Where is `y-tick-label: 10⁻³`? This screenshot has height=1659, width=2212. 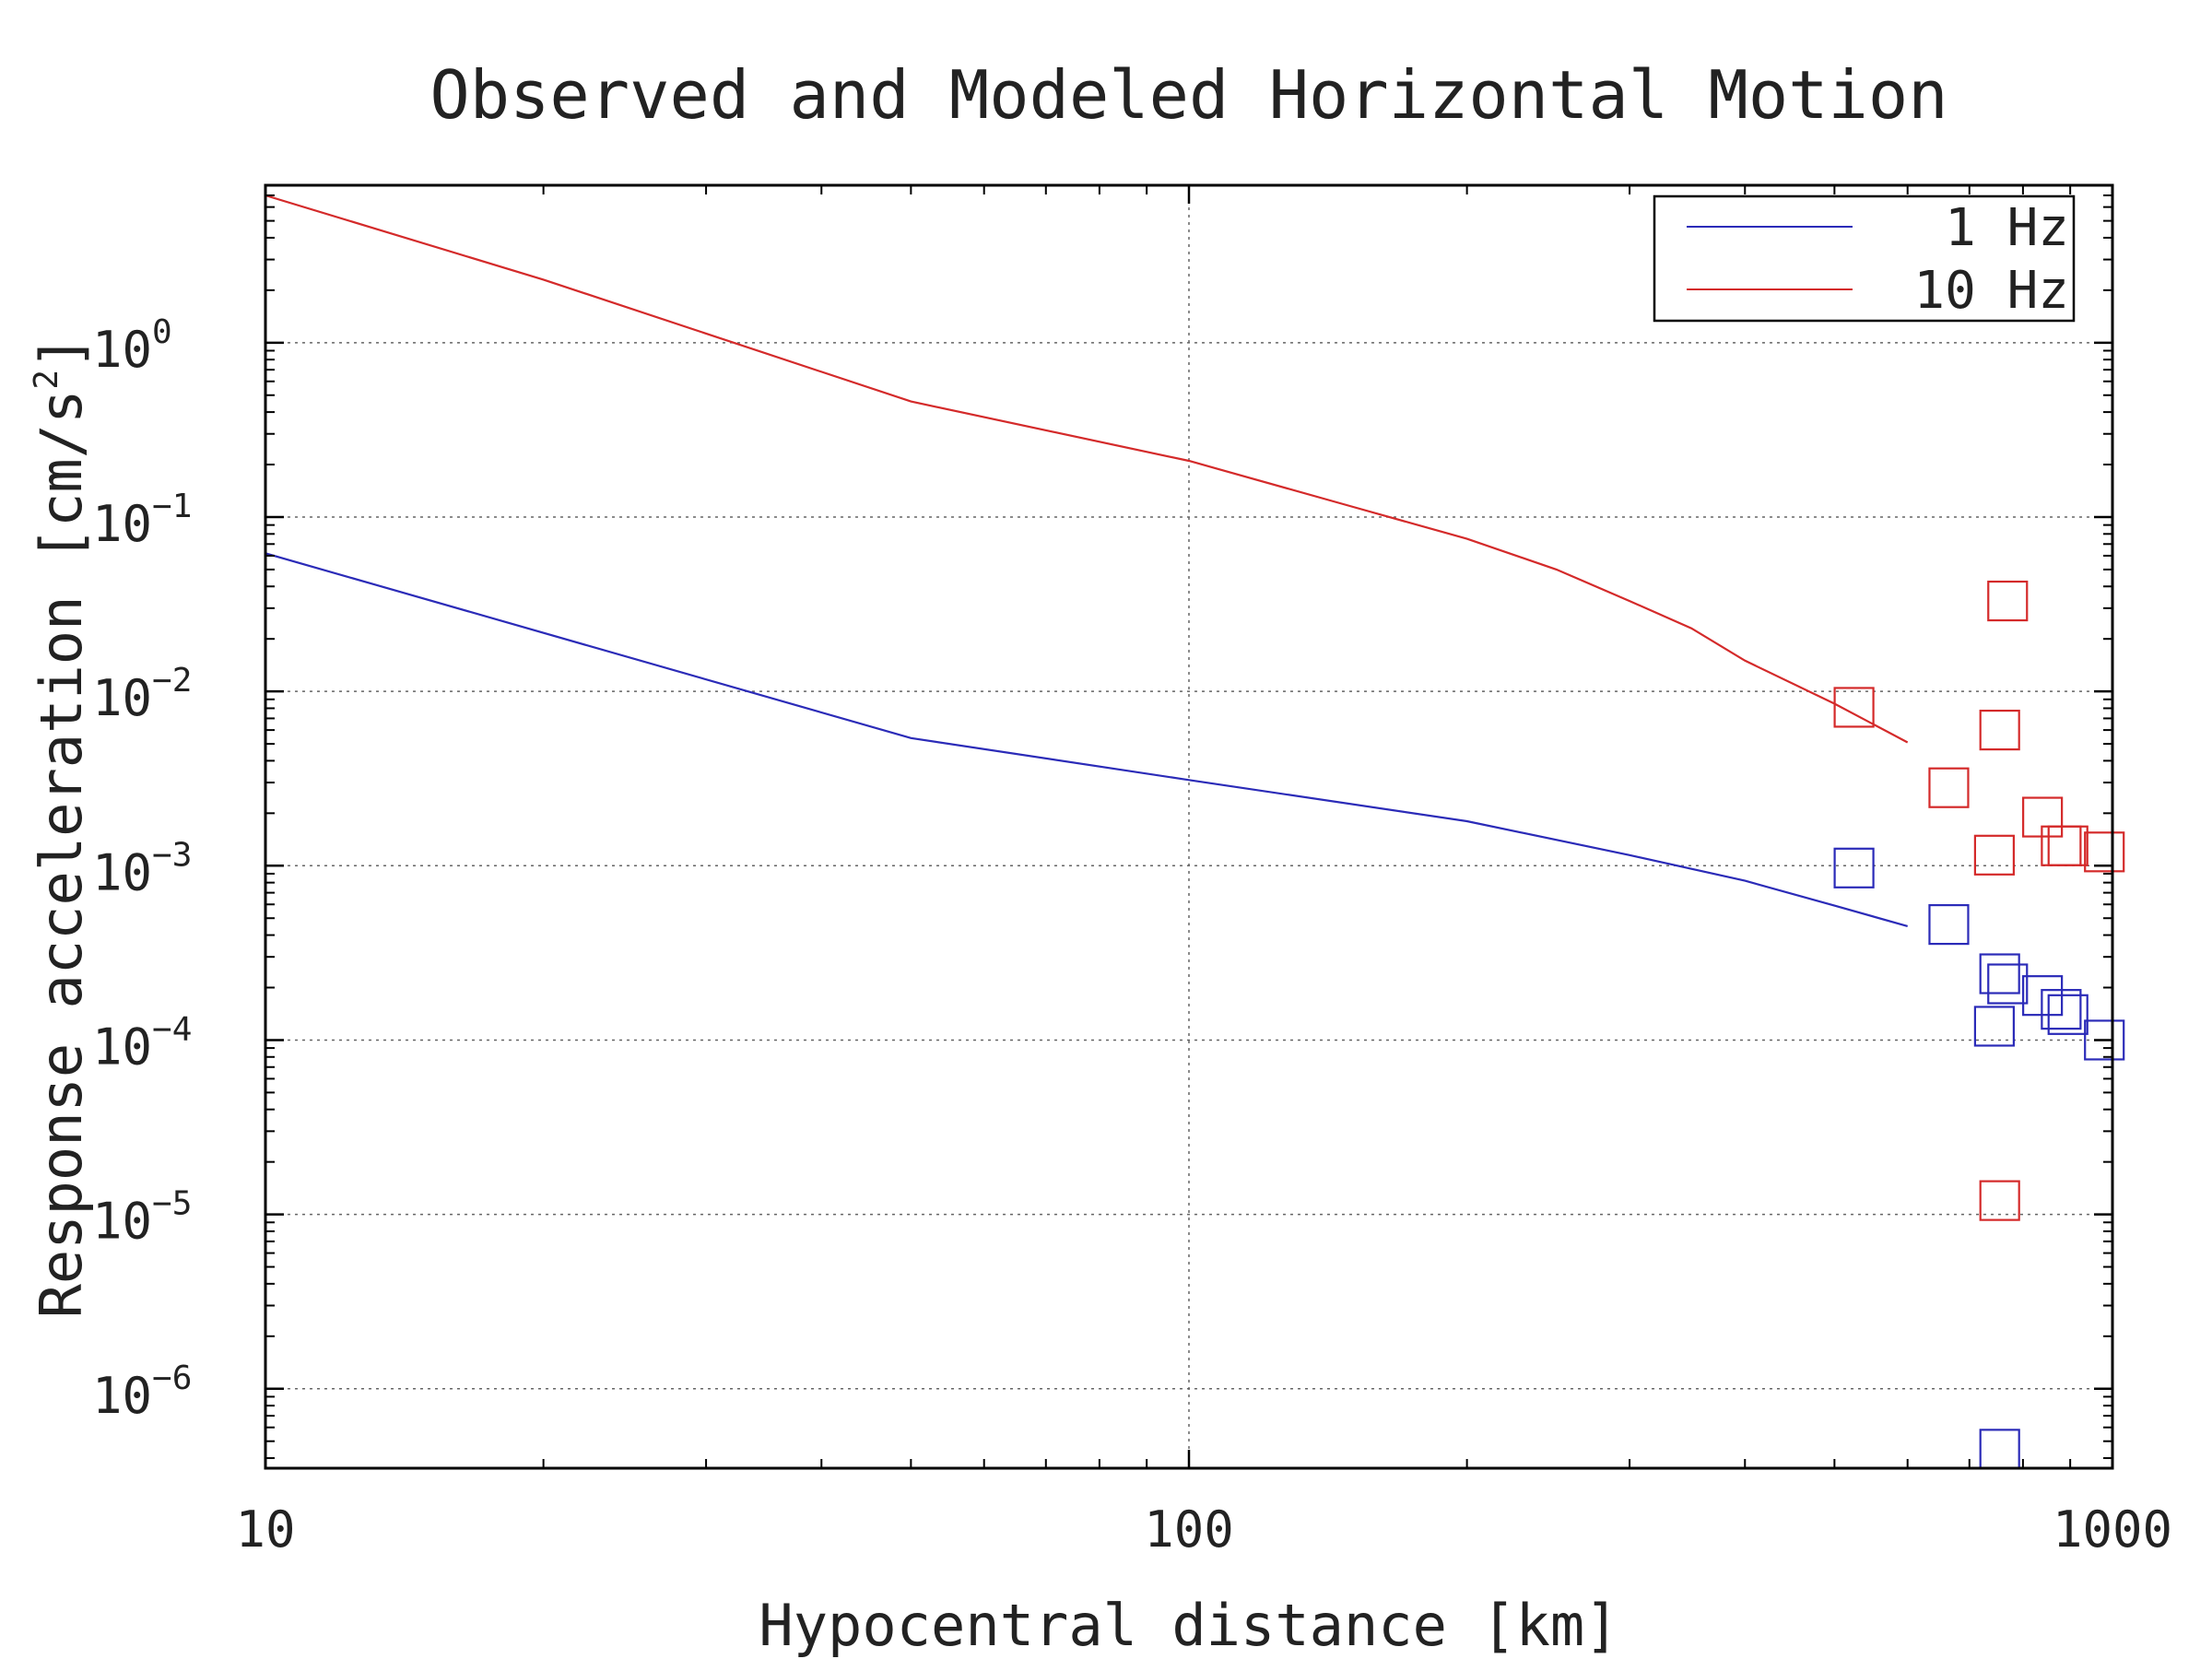 y-tick-label: 10⁻³ is located at coordinates (142, 868).